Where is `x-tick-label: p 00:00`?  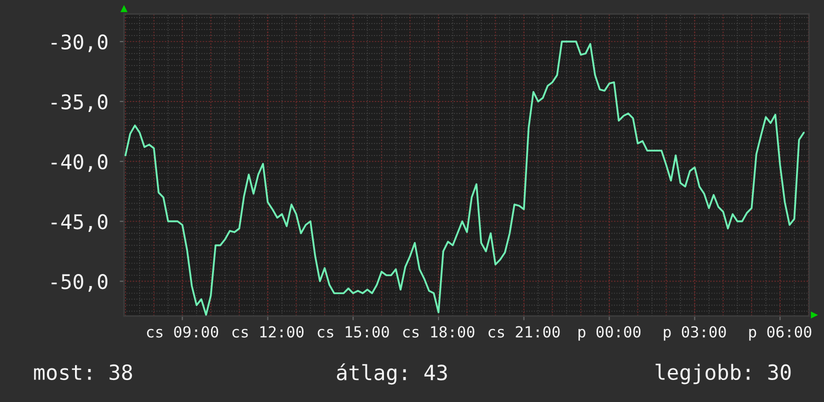
x-tick-label: p 00:00 is located at coordinates (609, 333).